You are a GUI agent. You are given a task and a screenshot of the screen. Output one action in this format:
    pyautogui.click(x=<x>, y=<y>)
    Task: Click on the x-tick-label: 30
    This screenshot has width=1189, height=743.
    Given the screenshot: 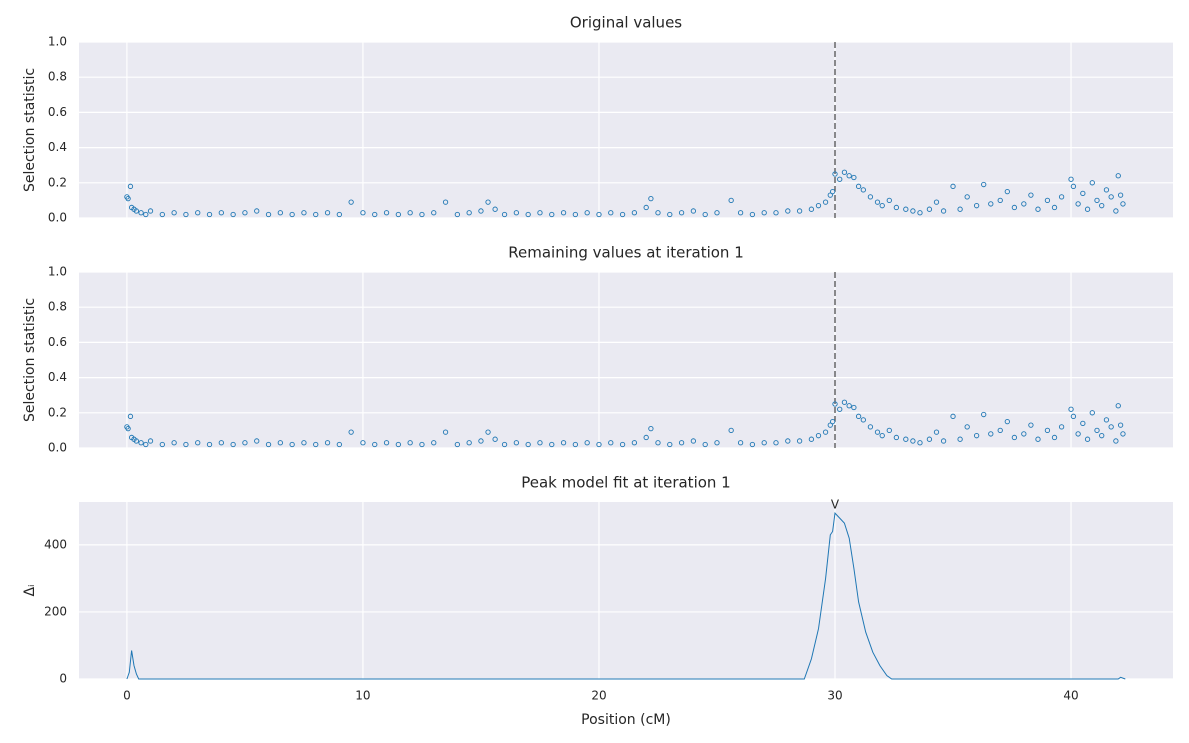 What is the action you would take?
    pyautogui.click(x=834, y=696)
    